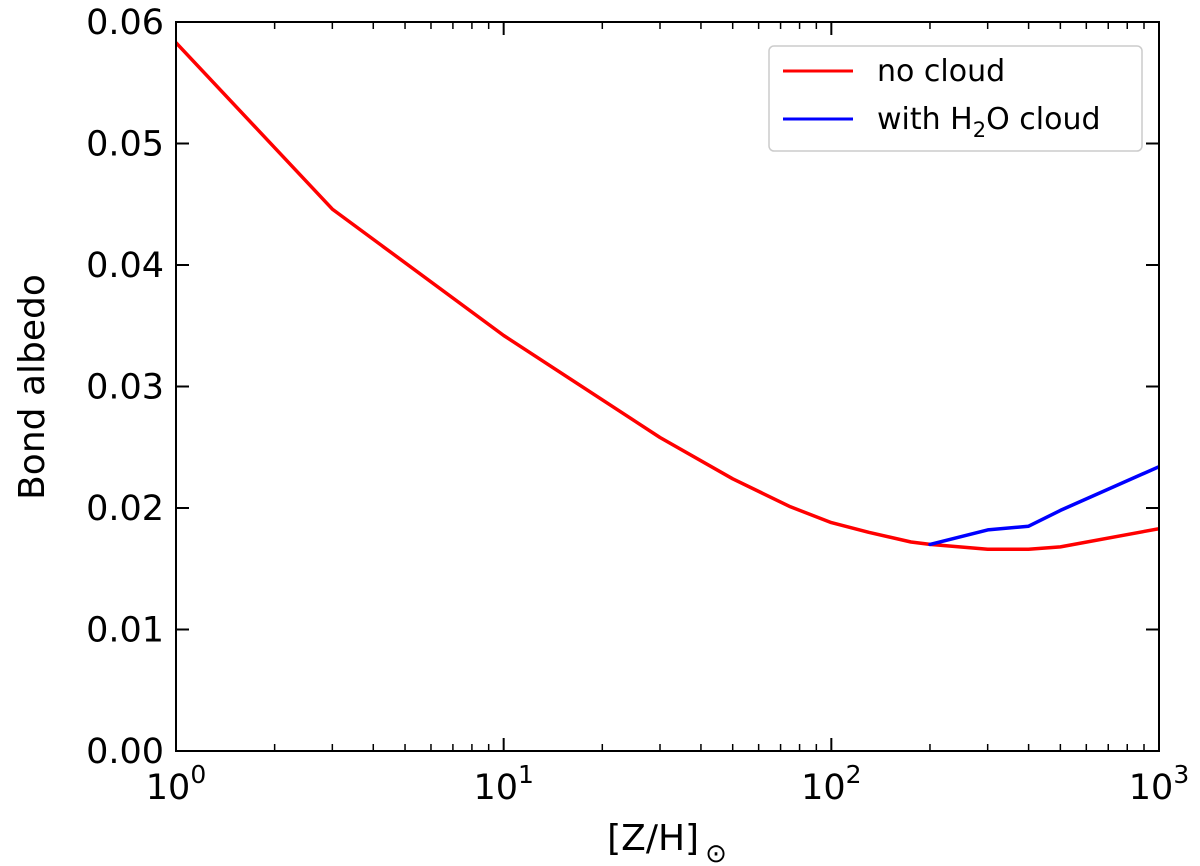 This screenshot has width=1200, height=866. I want to click on legend: no cloud with H2O cloud, so click(955, 98).